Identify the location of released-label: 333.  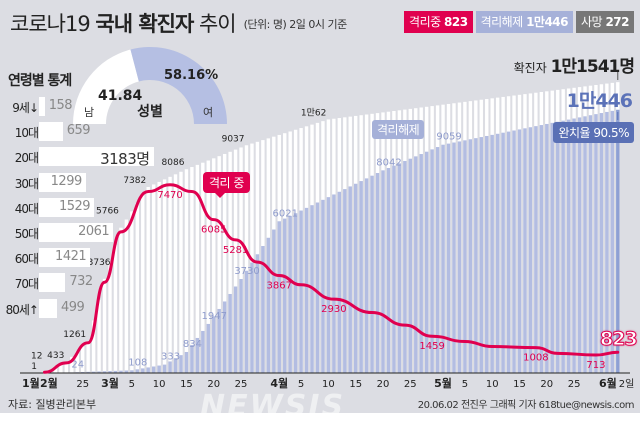
(170, 357).